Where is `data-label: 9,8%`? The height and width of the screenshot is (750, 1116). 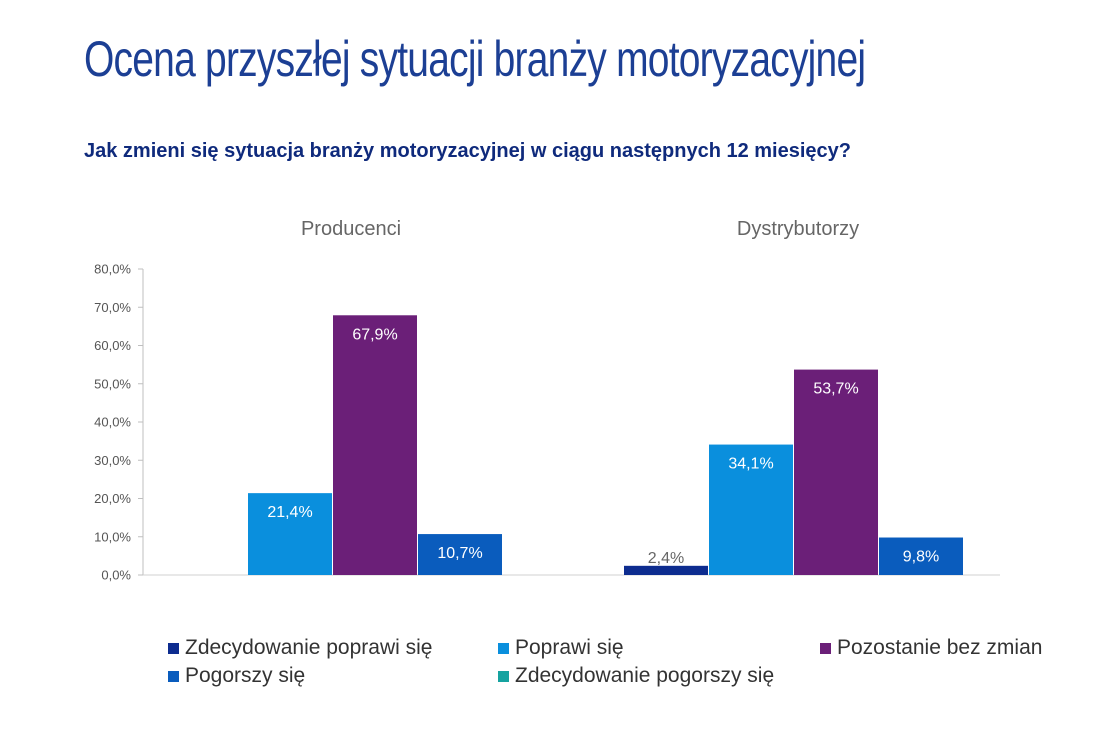 data-label: 9,8% is located at coordinates (921, 557).